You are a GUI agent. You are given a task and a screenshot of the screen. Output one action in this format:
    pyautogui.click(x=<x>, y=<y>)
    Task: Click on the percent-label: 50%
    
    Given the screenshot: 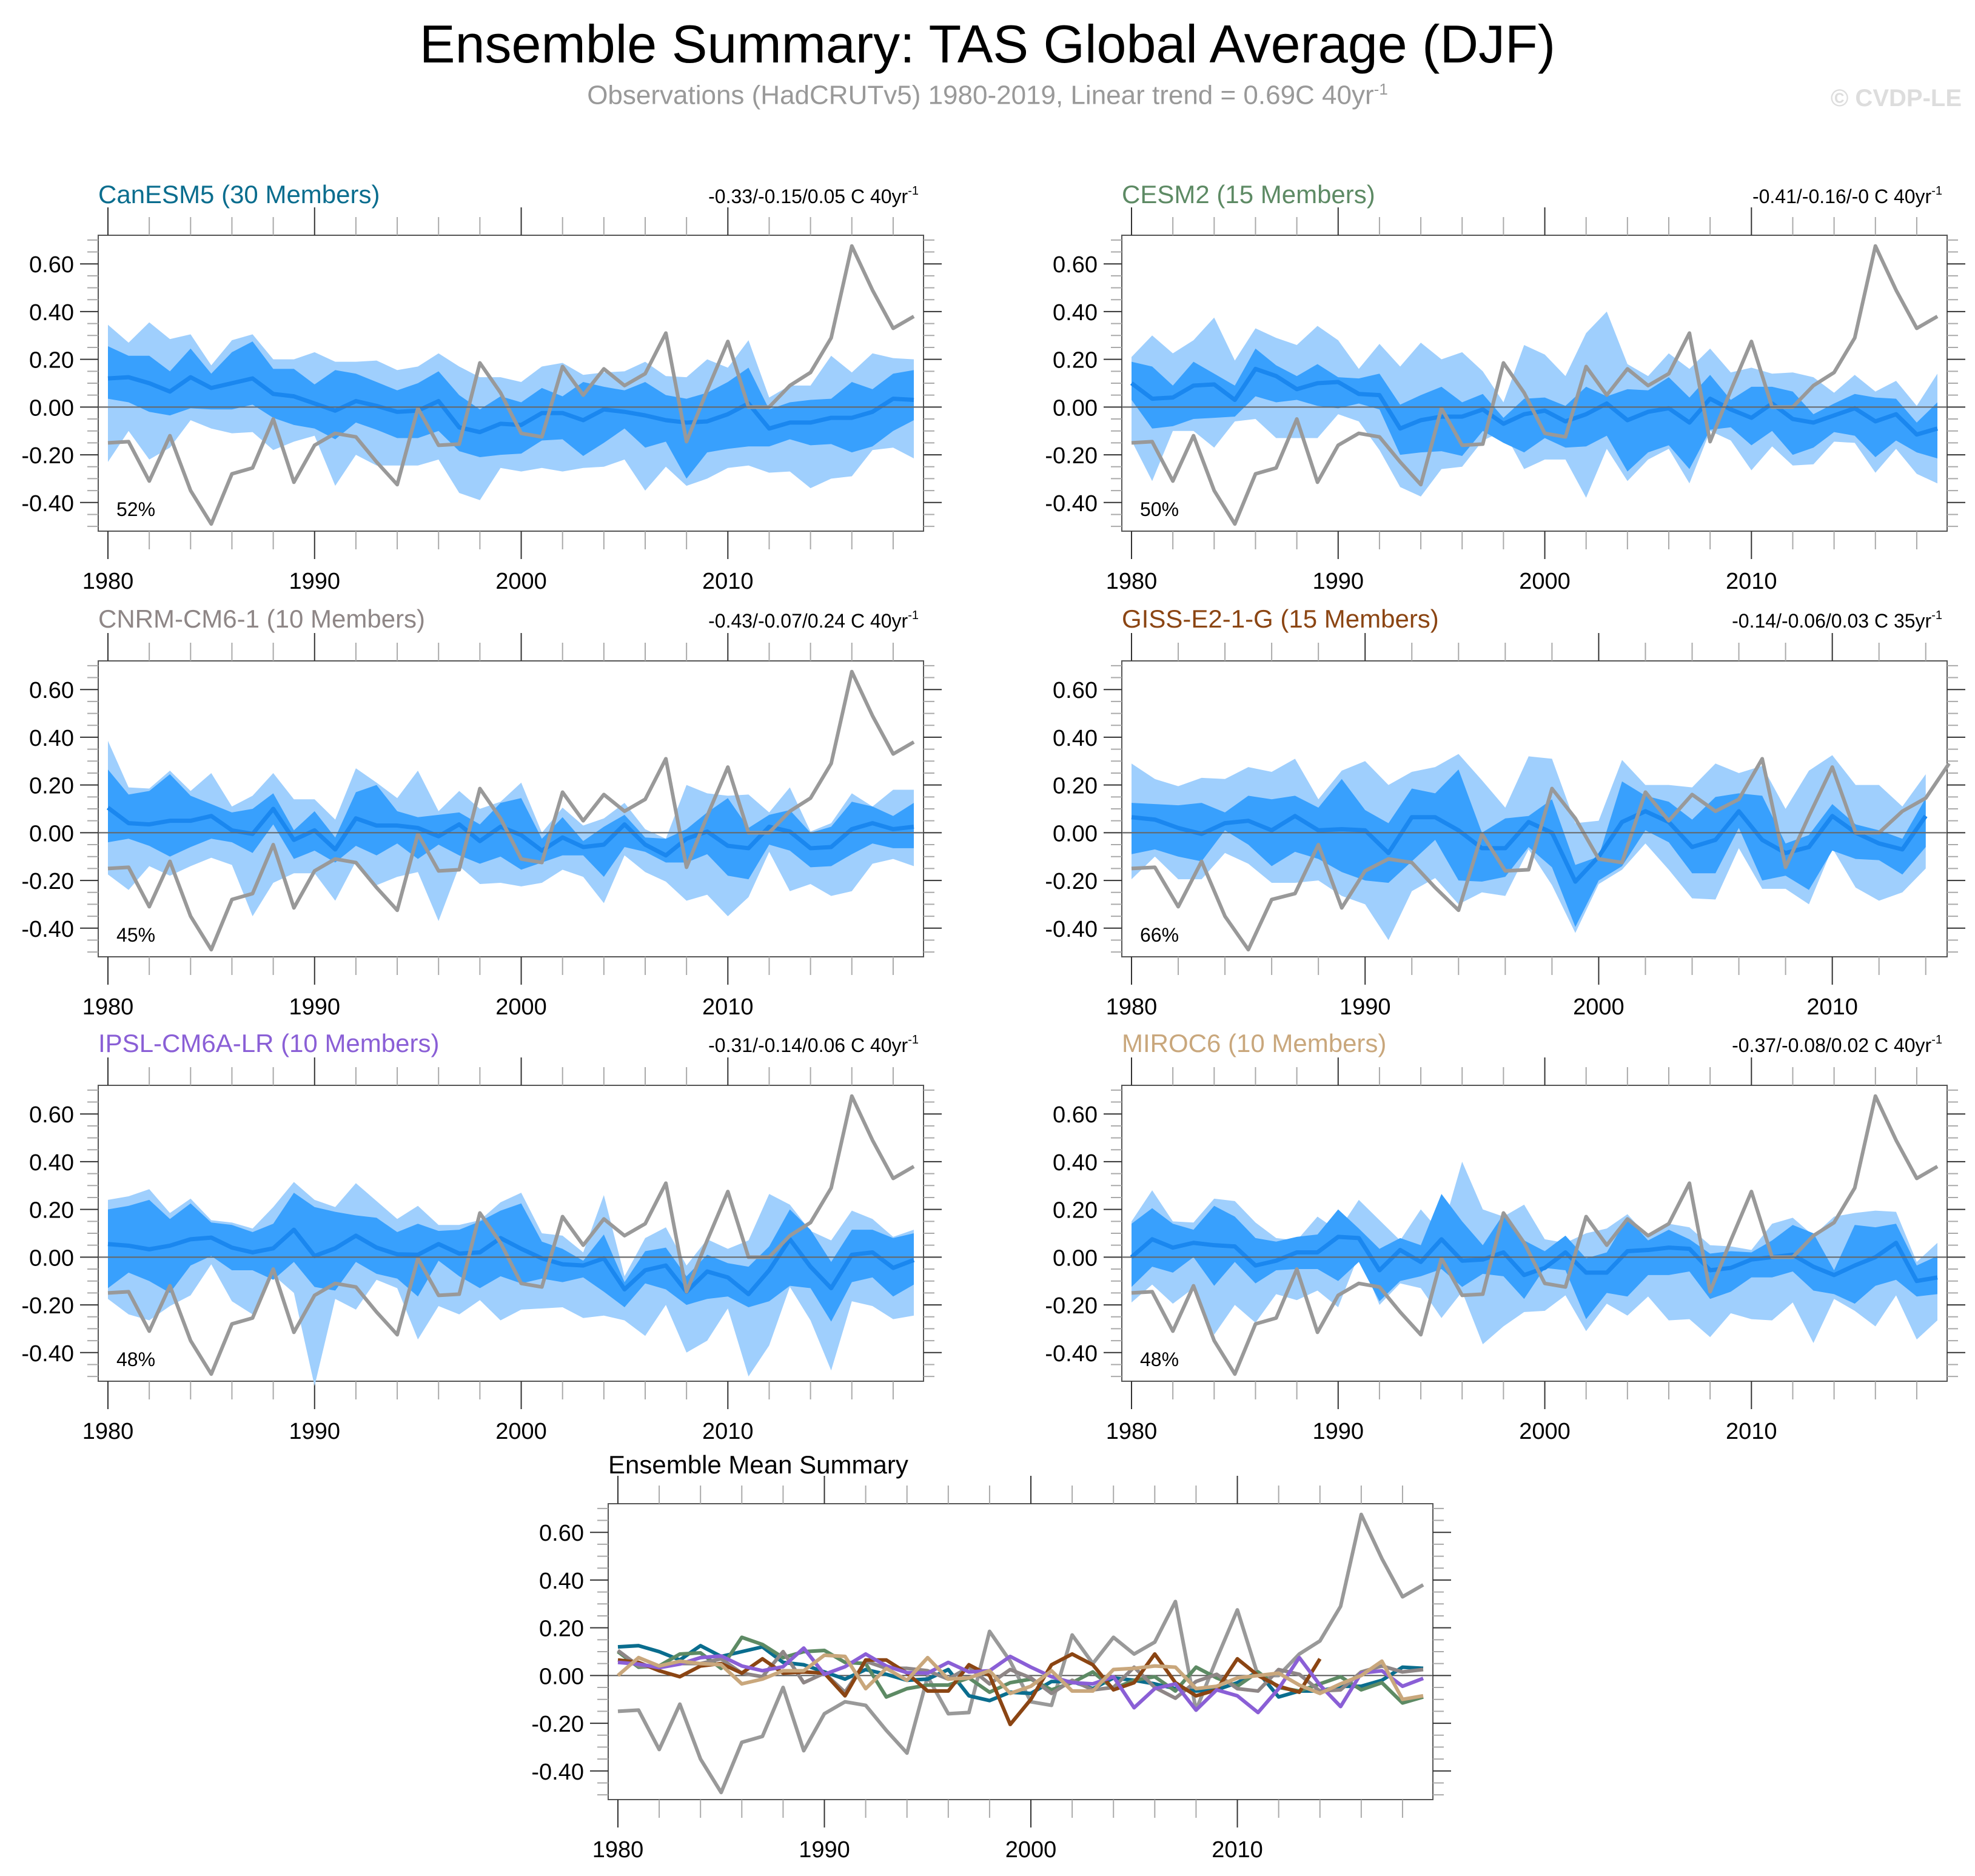 What is the action you would take?
    pyautogui.click(x=1159, y=509)
    